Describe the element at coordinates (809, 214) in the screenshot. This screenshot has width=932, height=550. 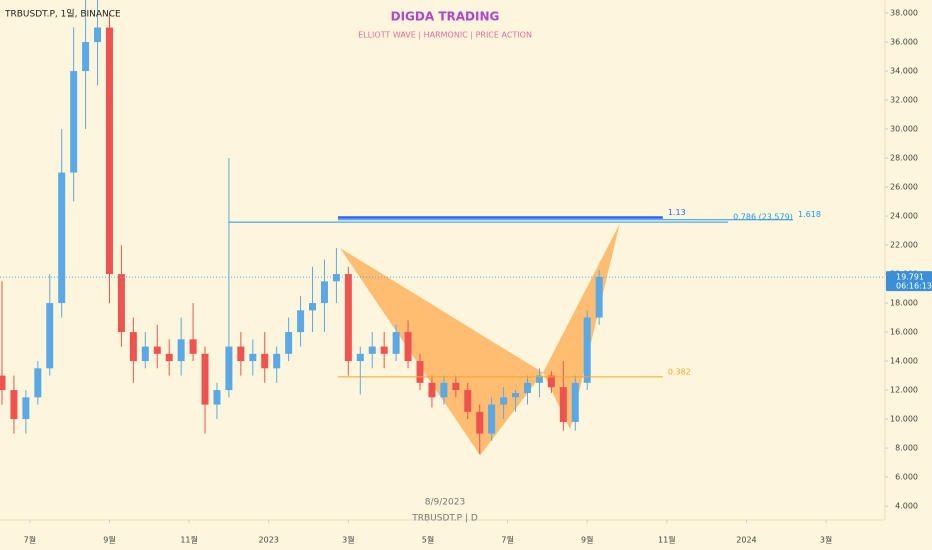
I see `fib-level-label: 1.618` at that location.